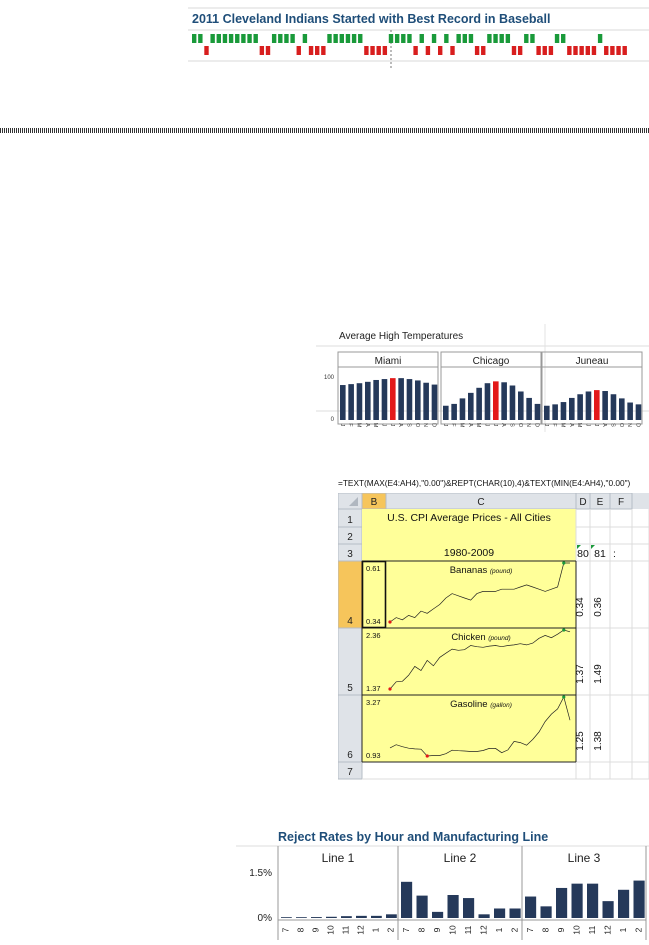 Image resolution: width=649 pixels, height=945 pixels. What do you see at coordinates (350, 501) in the screenshot?
I see `select-all-corner` at bounding box center [350, 501].